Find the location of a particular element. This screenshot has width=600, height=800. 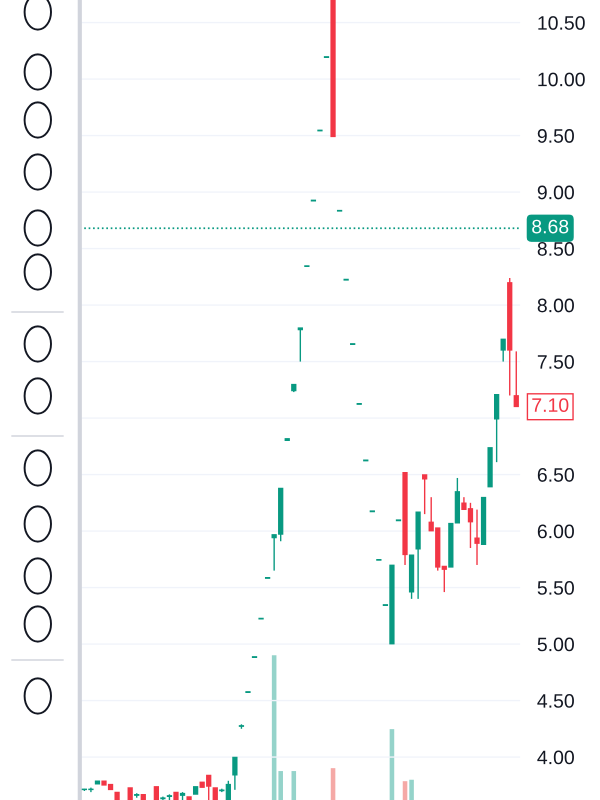

y-tick-label: 10.00 is located at coordinates (561, 79).